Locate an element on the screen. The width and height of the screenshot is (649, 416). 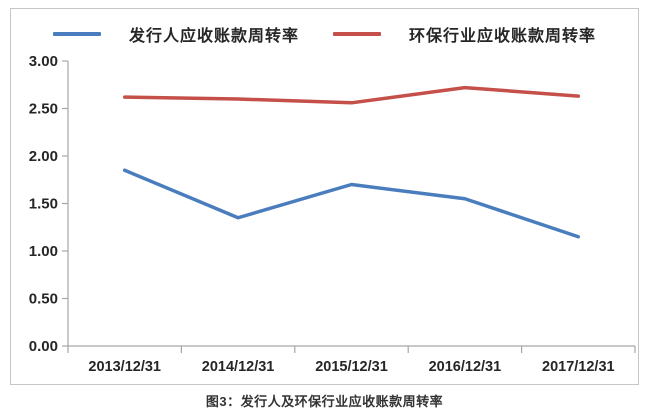
x-tick-label: 2017/12/31 is located at coordinates (578, 367).